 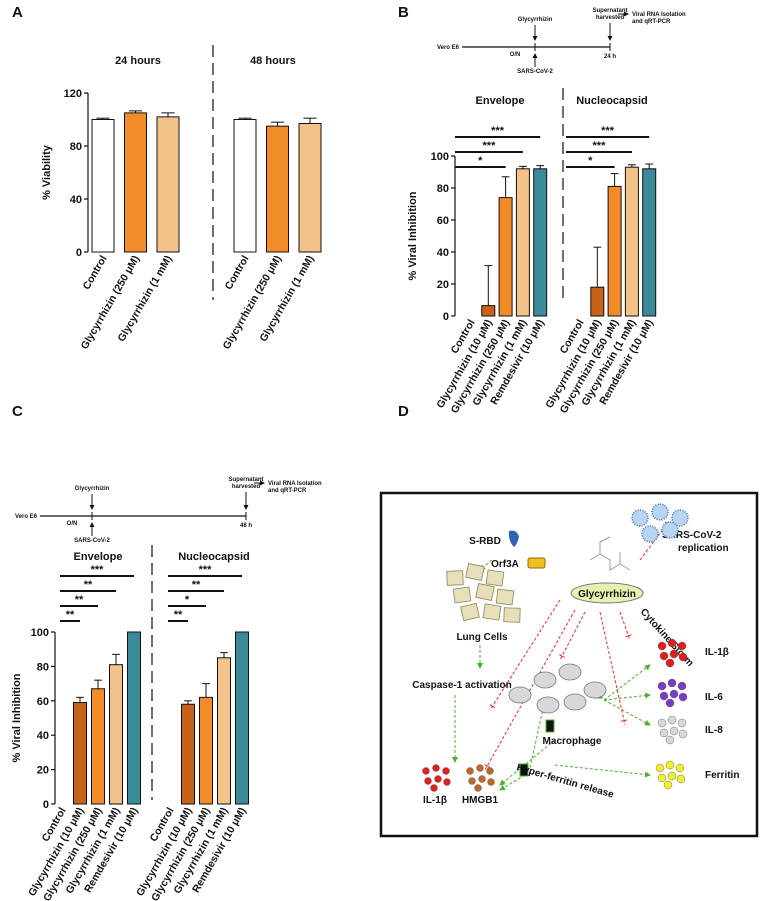 What do you see at coordinates (79, 253) in the screenshot?
I see `y-tick-label: 0` at bounding box center [79, 253].